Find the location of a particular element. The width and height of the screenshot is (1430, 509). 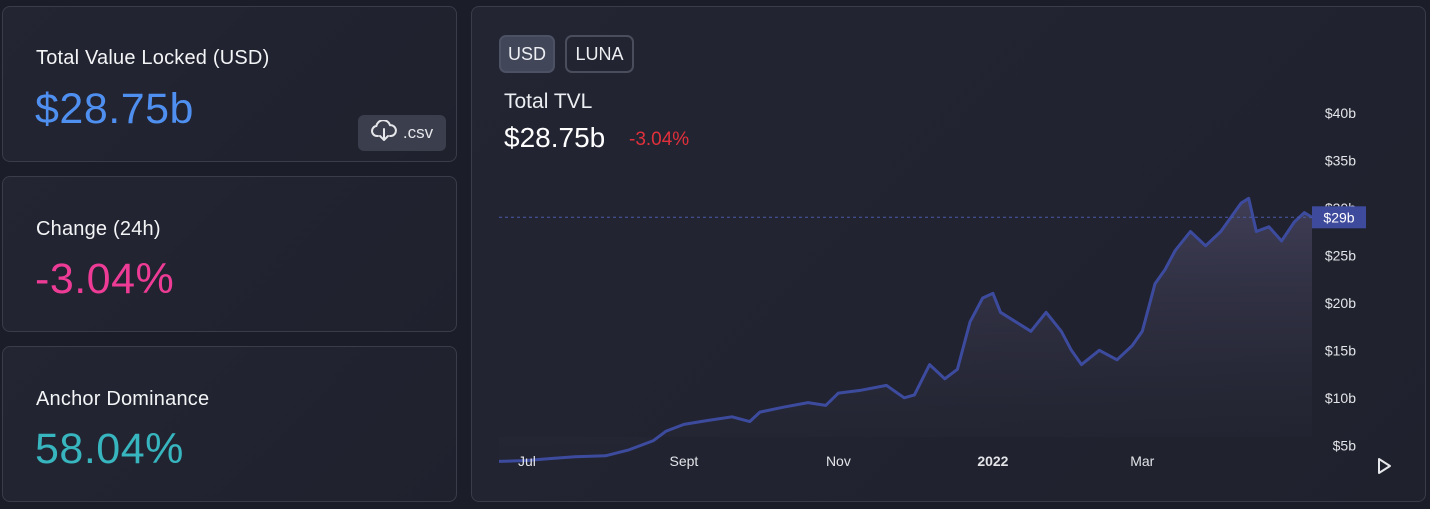

y-tick-label: $35b is located at coordinates (1340, 160).